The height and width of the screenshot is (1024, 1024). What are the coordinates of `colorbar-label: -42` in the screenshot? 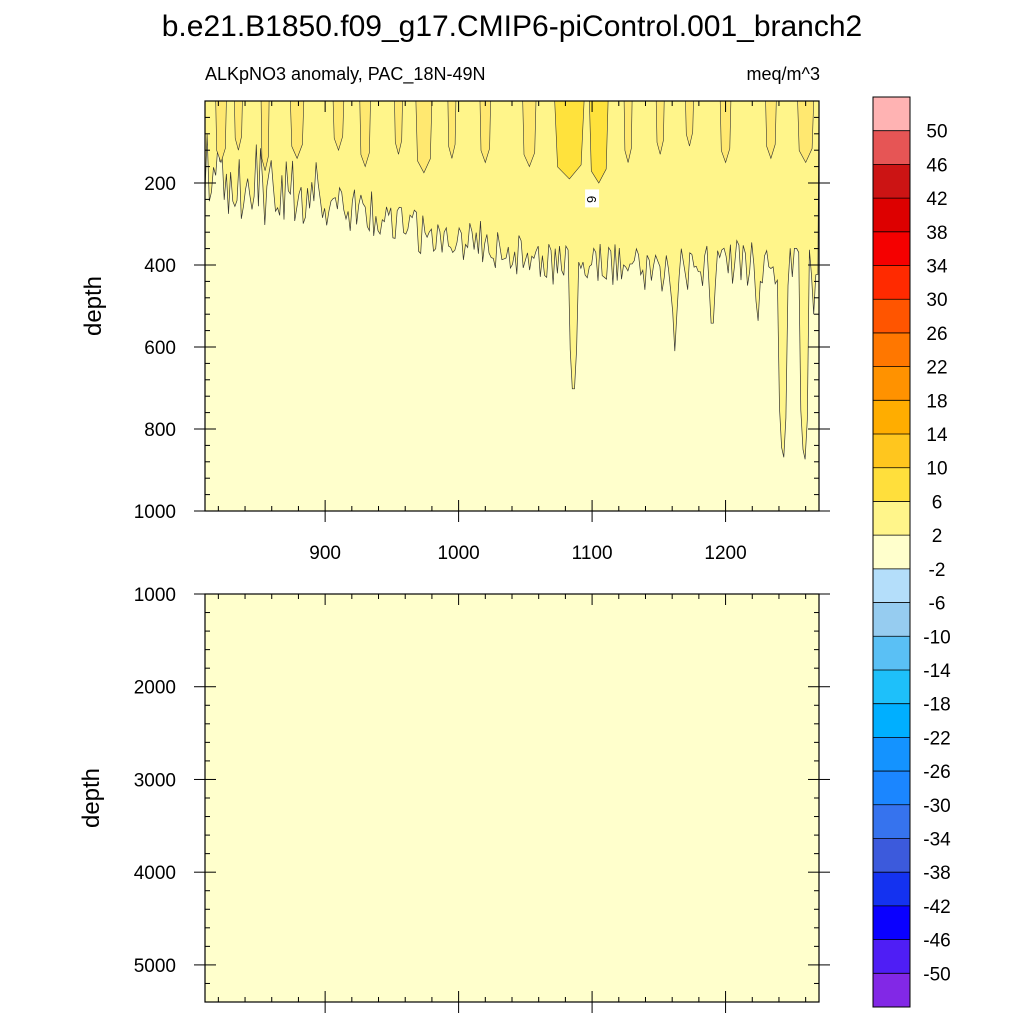 It's located at (936, 907).